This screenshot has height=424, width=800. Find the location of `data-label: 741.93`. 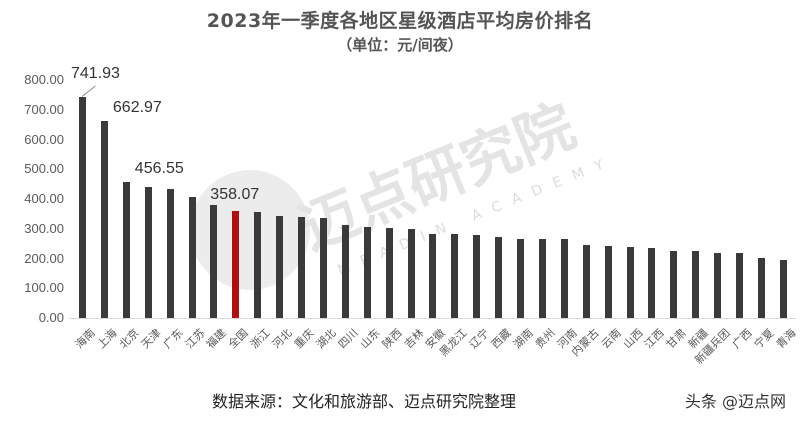

data-label: 741.93 is located at coordinates (95, 74).